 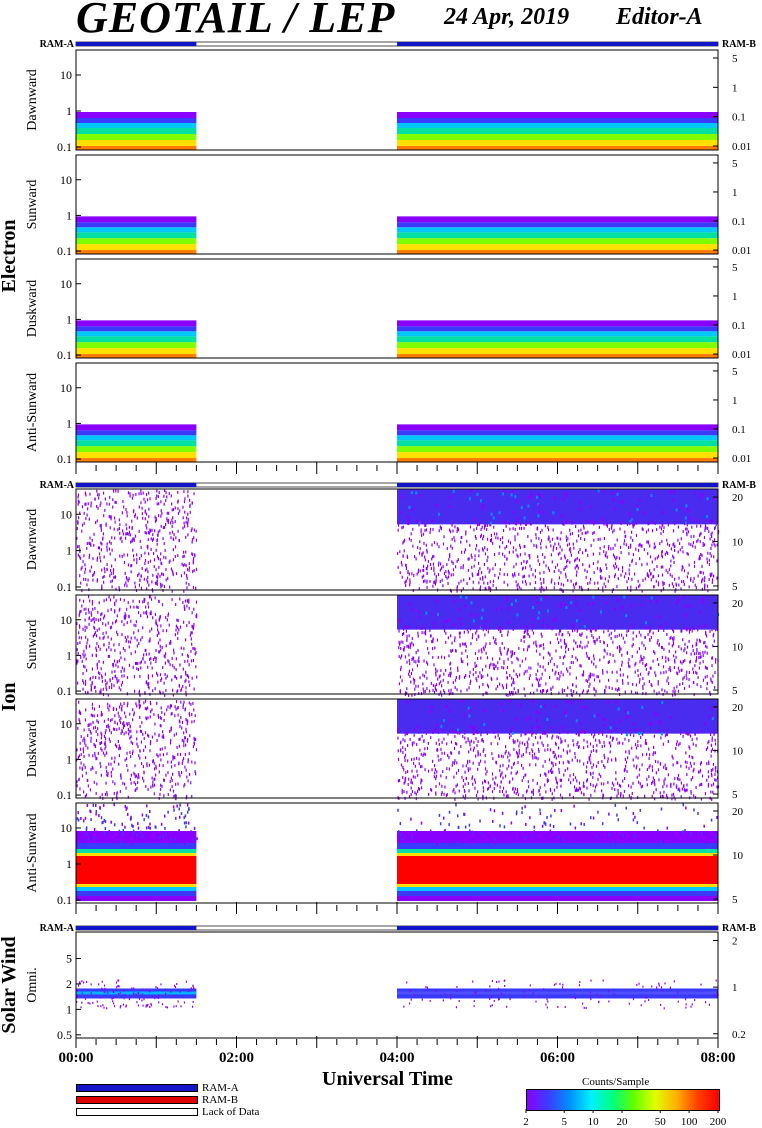 I want to click on panel-frame, so click(x=397, y=308).